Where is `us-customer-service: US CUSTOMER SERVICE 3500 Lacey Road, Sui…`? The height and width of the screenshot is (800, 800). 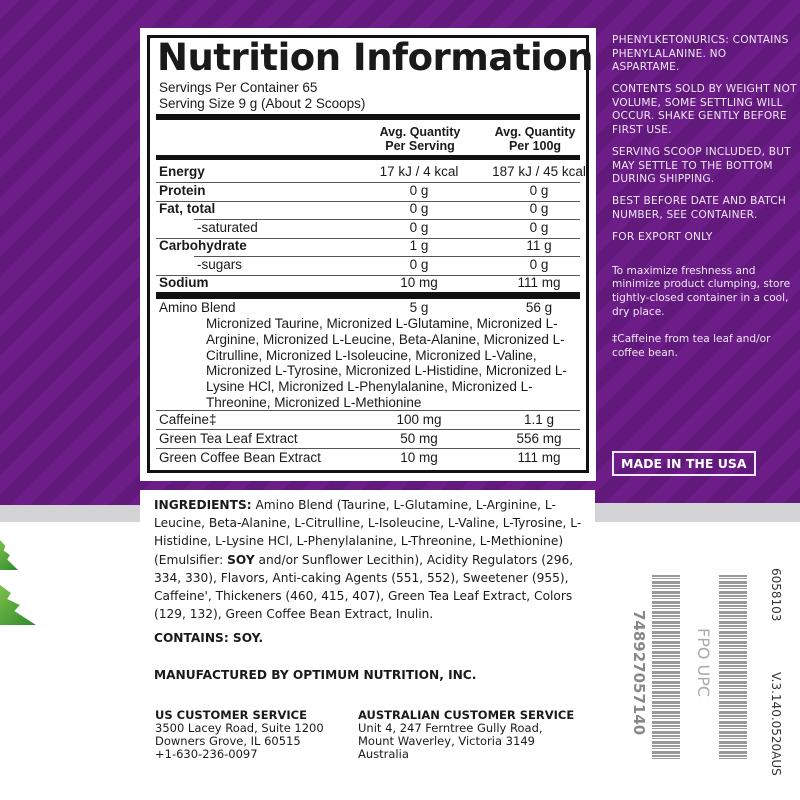 us-customer-service: US CUSTOMER SERVICE 3500 Lacey Road, Sui… is located at coordinates (239, 735).